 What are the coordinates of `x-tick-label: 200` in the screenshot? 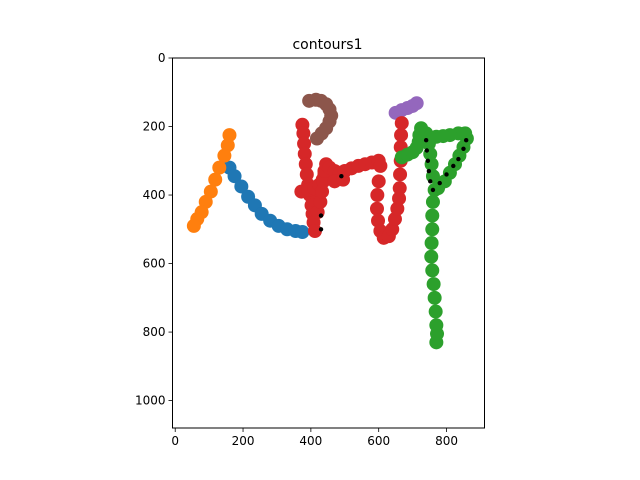 It's located at (243, 441).